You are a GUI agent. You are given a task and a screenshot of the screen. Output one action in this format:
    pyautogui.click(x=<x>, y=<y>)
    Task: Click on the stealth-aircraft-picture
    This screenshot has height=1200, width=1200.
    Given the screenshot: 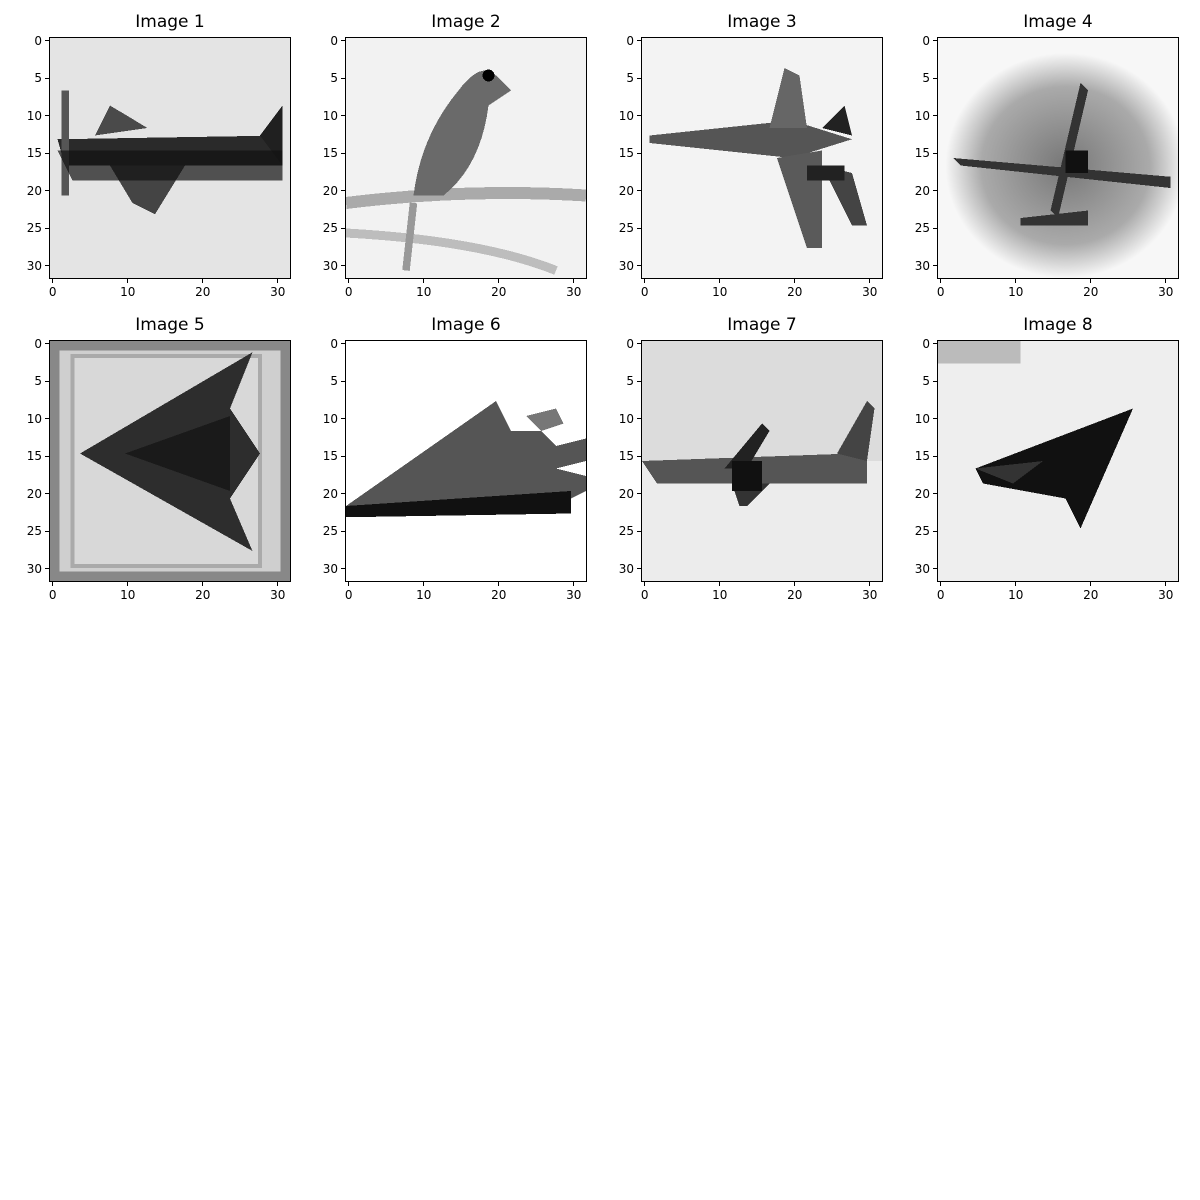 What is the action you would take?
    pyautogui.click(x=466, y=461)
    